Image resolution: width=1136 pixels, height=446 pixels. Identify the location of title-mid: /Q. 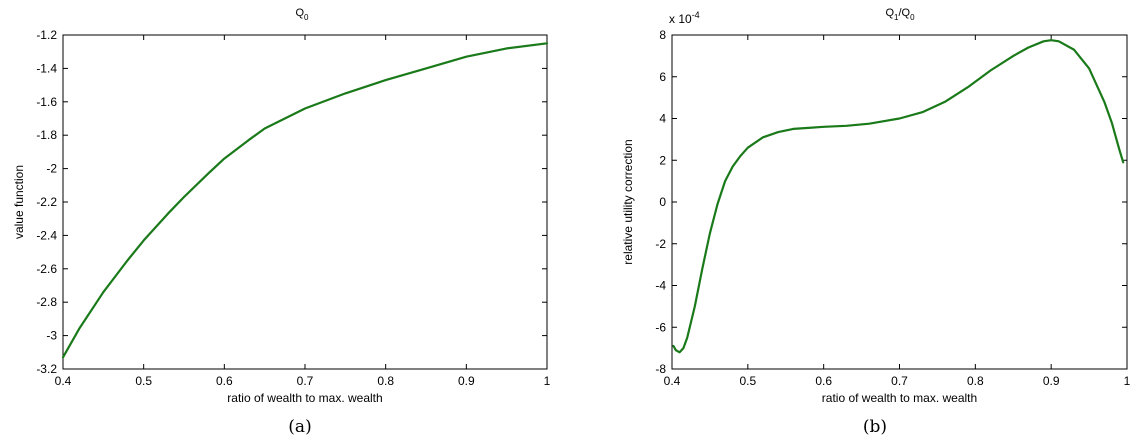
(904, 13).